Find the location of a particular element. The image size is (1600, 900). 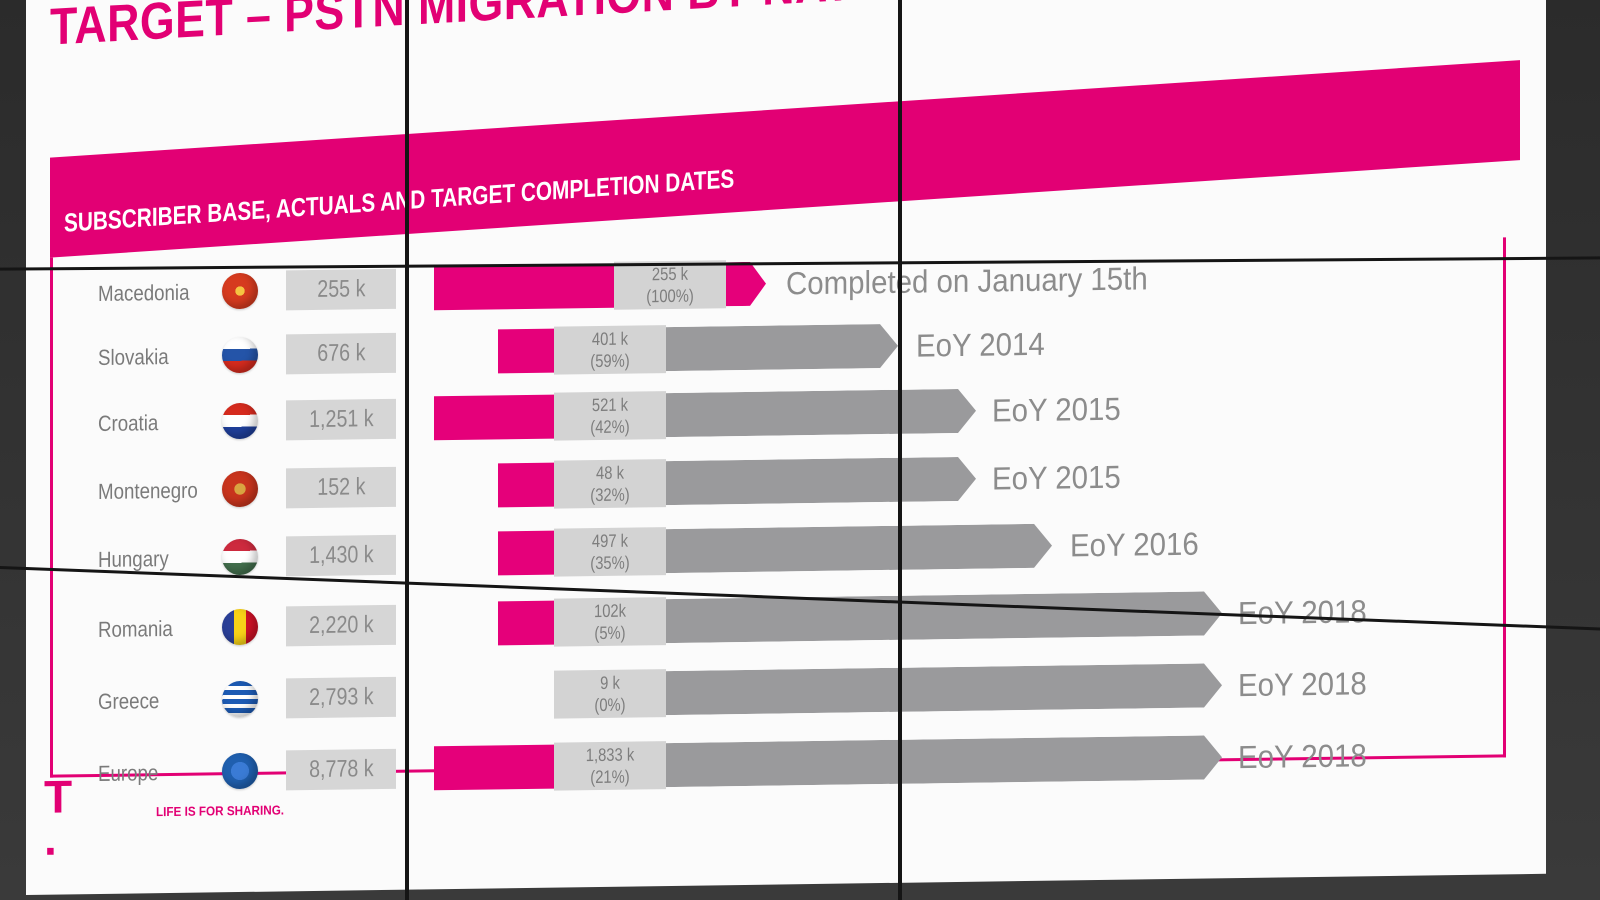

actual-value-box: 521 k (42%) is located at coordinates (610, 416).